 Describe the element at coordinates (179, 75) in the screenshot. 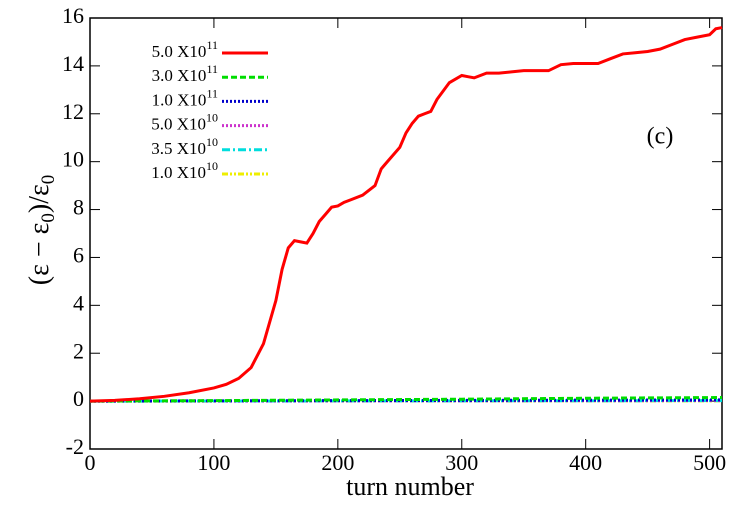

I see `legend-text: 3.0 X10` at that location.